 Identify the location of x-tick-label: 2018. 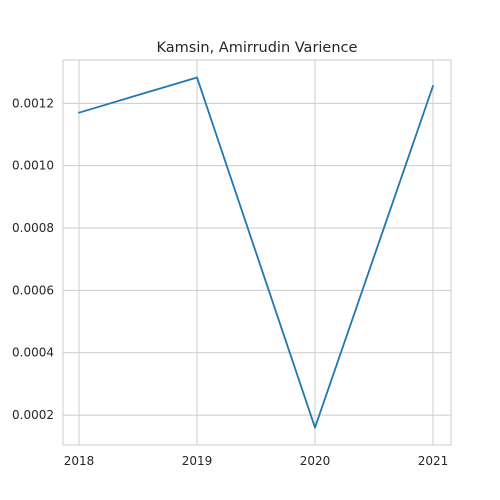
(79, 461).